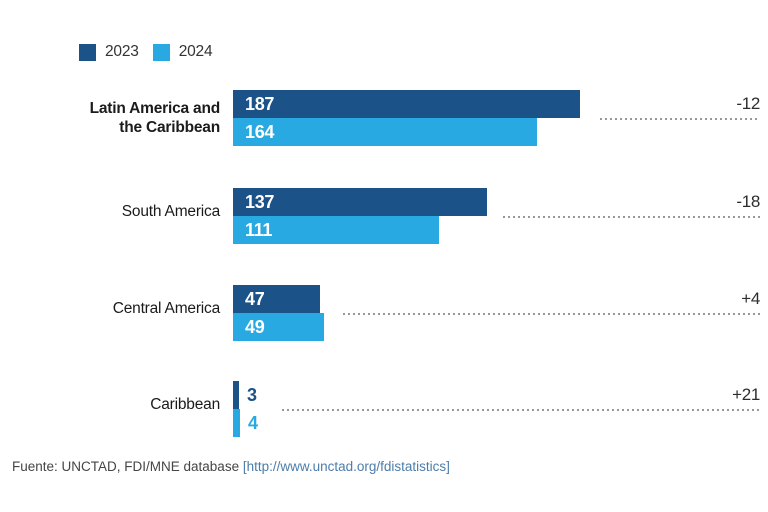 This screenshot has height=512, width=768. Describe the element at coordinates (195, 51) in the screenshot. I see `legend-label-2024: 2024` at that location.